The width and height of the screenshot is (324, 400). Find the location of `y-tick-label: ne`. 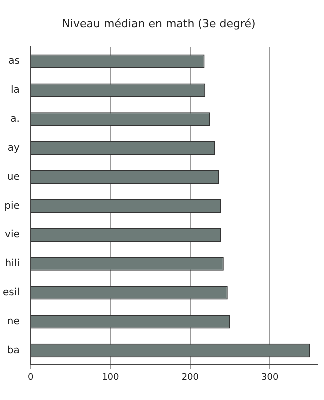

y-tick-label: ne is located at coordinates (13, 322).